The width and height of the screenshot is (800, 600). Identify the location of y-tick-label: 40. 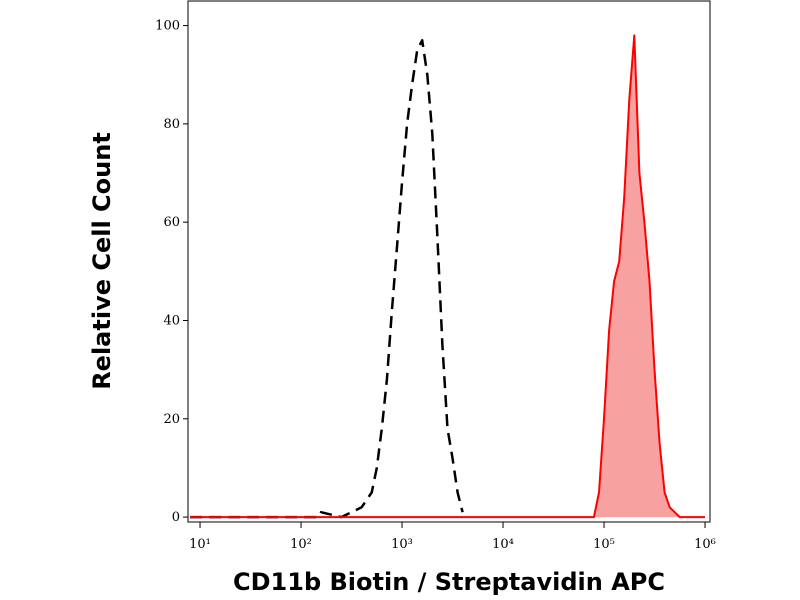
(171, 320).